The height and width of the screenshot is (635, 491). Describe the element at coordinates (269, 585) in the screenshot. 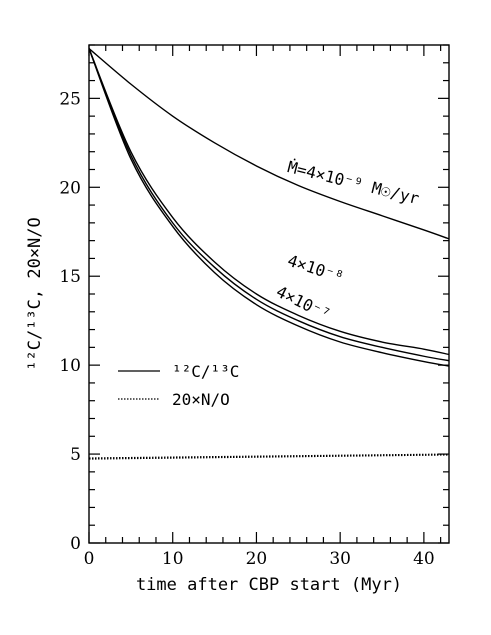

I see `x-axis-title: time after CBP start (Myr)` at that location.